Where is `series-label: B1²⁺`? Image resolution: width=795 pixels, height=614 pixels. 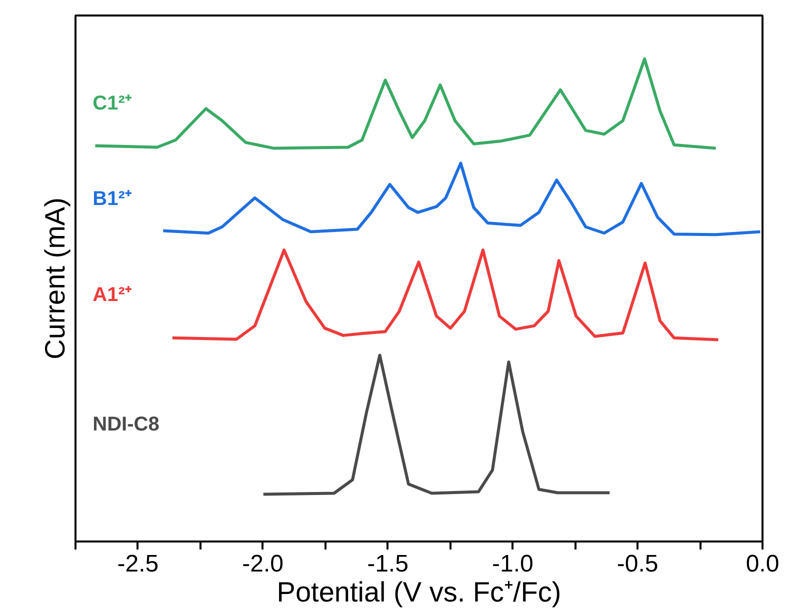 series-label: B1²⁺ is located at coordinates (112, 199).